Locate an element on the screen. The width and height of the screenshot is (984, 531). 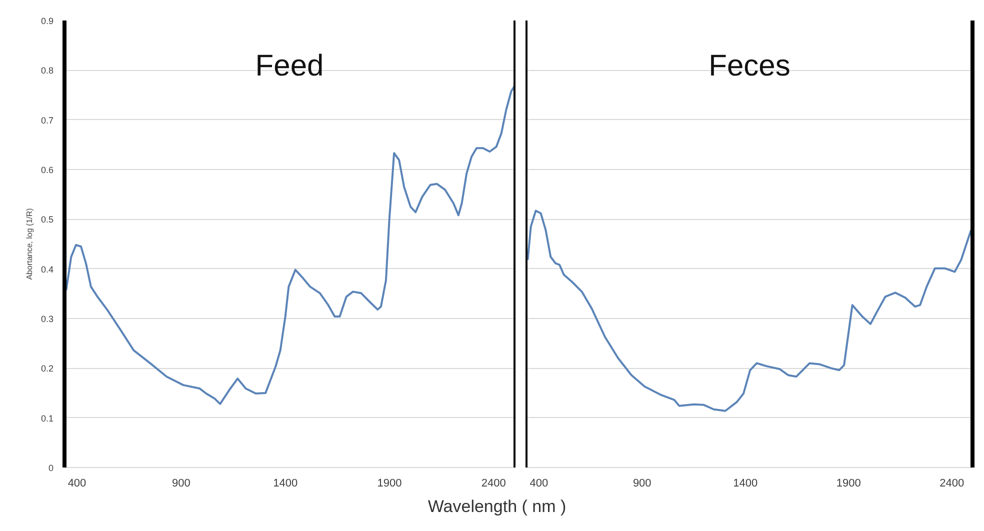
x-axis-title: Wavelength ( nm ) is located at coordinates (497, 507).